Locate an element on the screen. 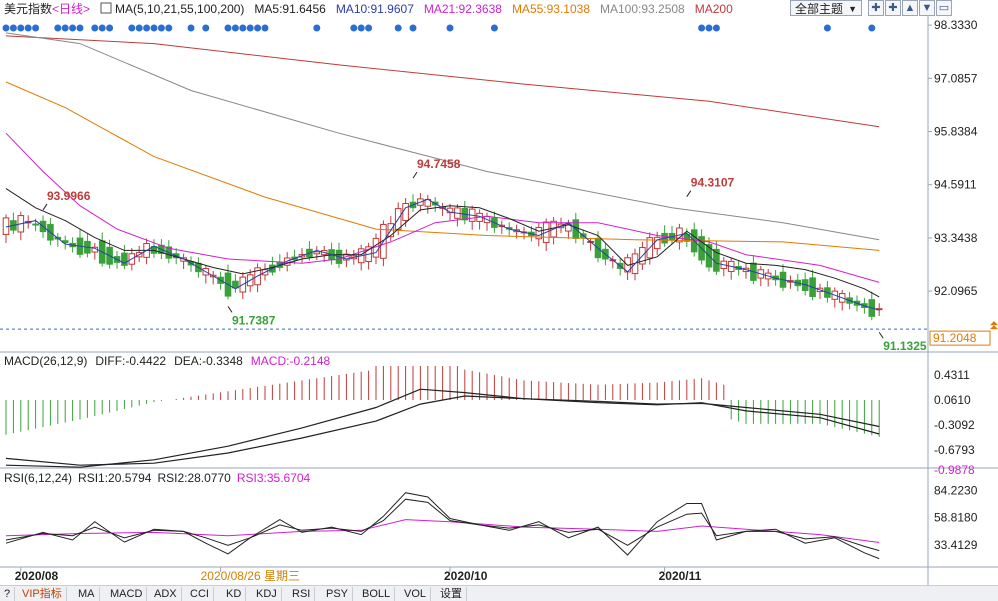  rsi3-line is located at coordinates (442, 531).